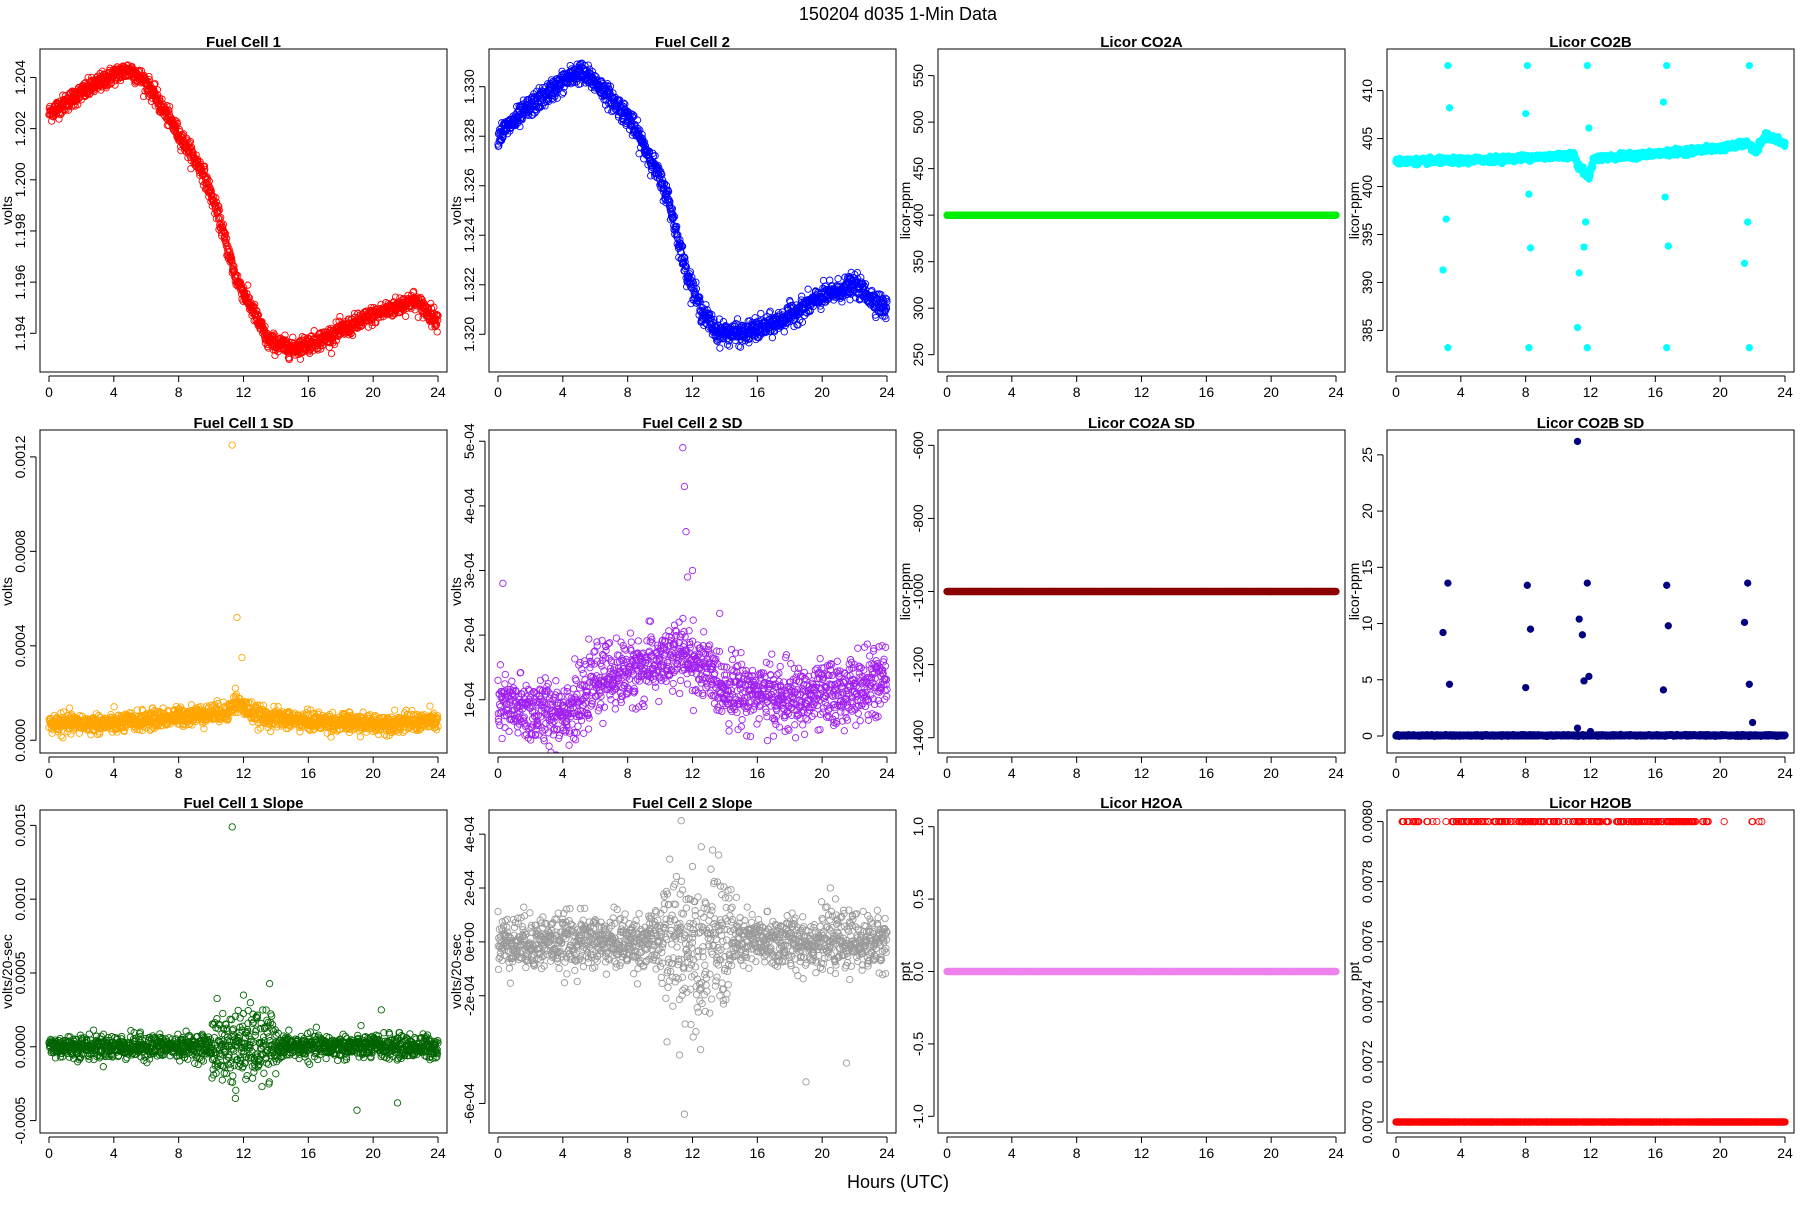 The height and width of the screenshot is (1205, 1800). I want to click on panel-title: Fuel Cell 1, so click(243, 42).